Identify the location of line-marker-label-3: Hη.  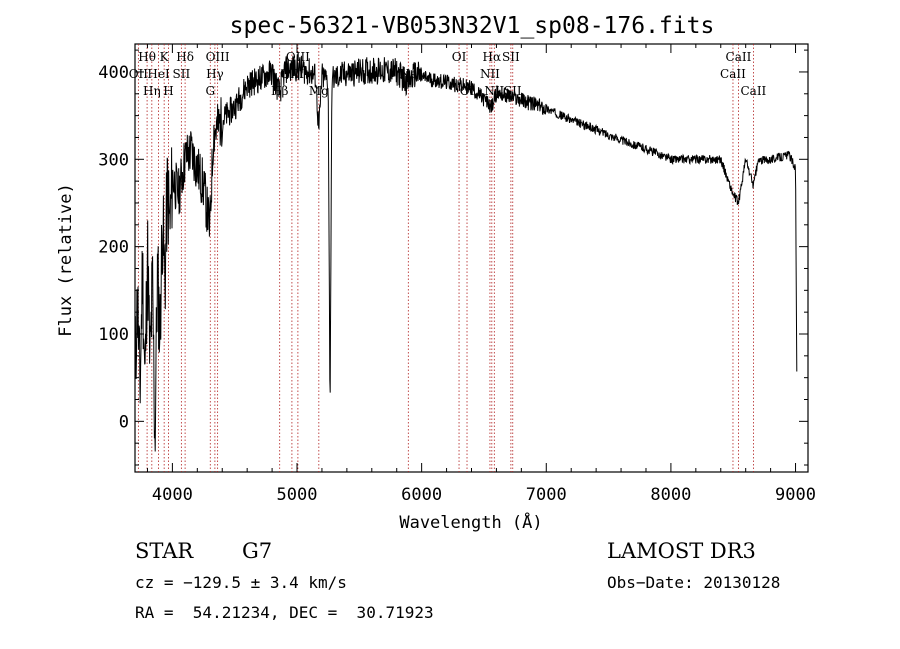
(152, 91).